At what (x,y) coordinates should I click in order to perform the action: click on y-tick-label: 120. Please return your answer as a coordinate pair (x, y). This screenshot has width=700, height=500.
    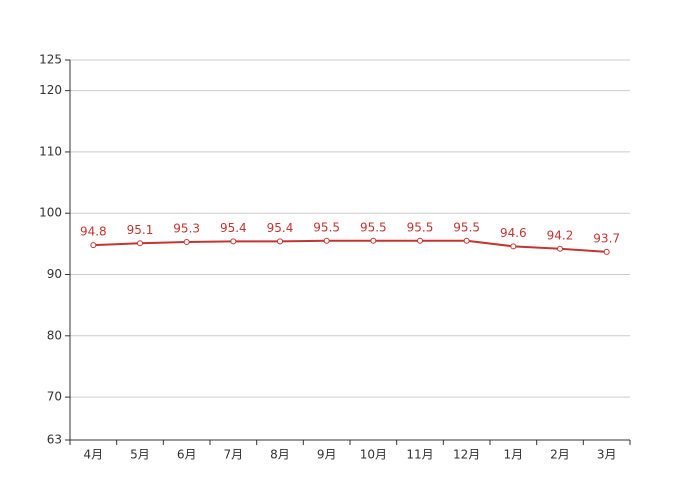
    Looking at the image, I should click on (50, 90).